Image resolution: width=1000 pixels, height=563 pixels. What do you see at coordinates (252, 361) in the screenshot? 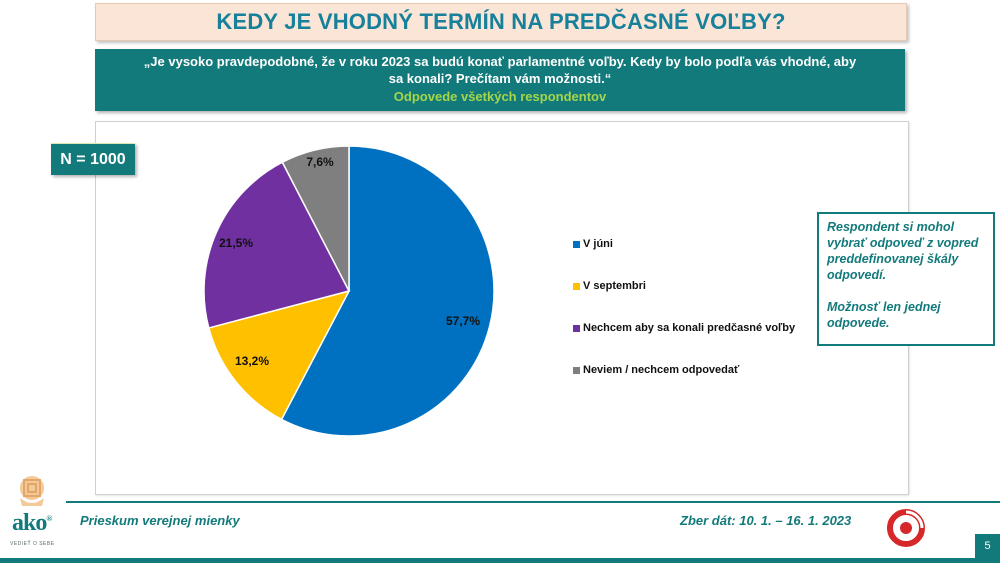
I see `slice-label-1: 13,2%` at bounding box center [252, 361].